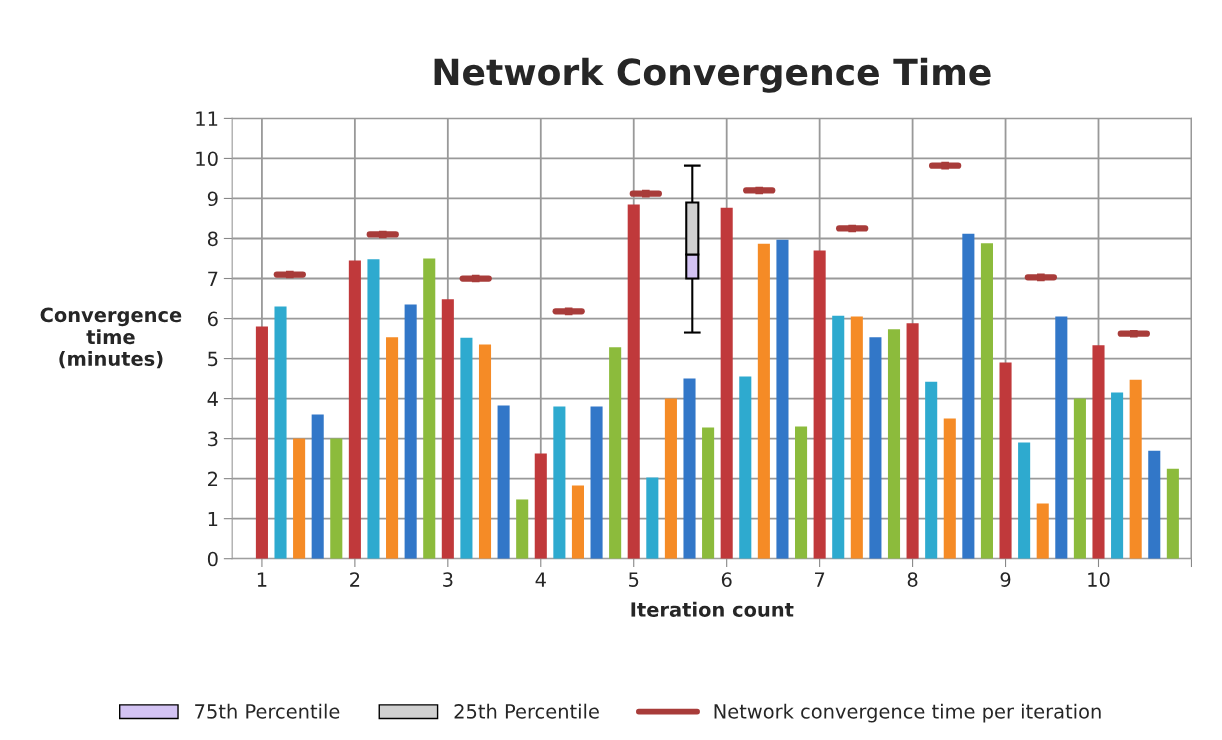 The width and height of the screenshot is (1222, 740). Describe the element at coordinates (912, 579) in the screenshot. I see `x-tick-label: 8` at that location.